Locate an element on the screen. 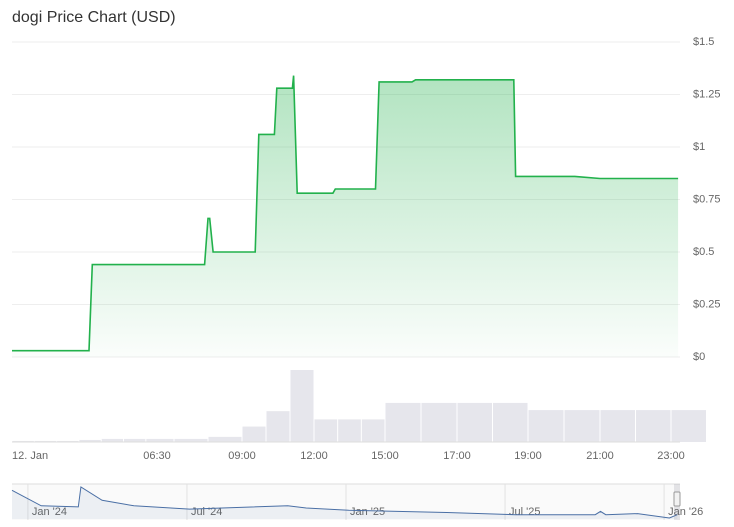  navigator-line is located at coordinates (344, 502).